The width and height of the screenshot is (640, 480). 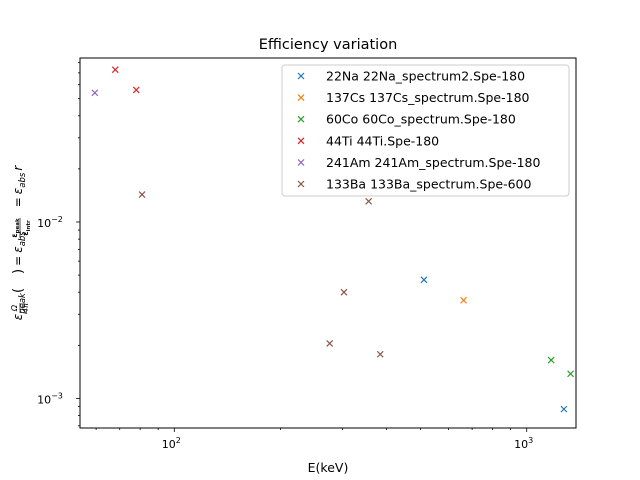 I want to click on legend-entry: 241Am 241Am_spectrum.Spe-180, so click(x=418, y=162).